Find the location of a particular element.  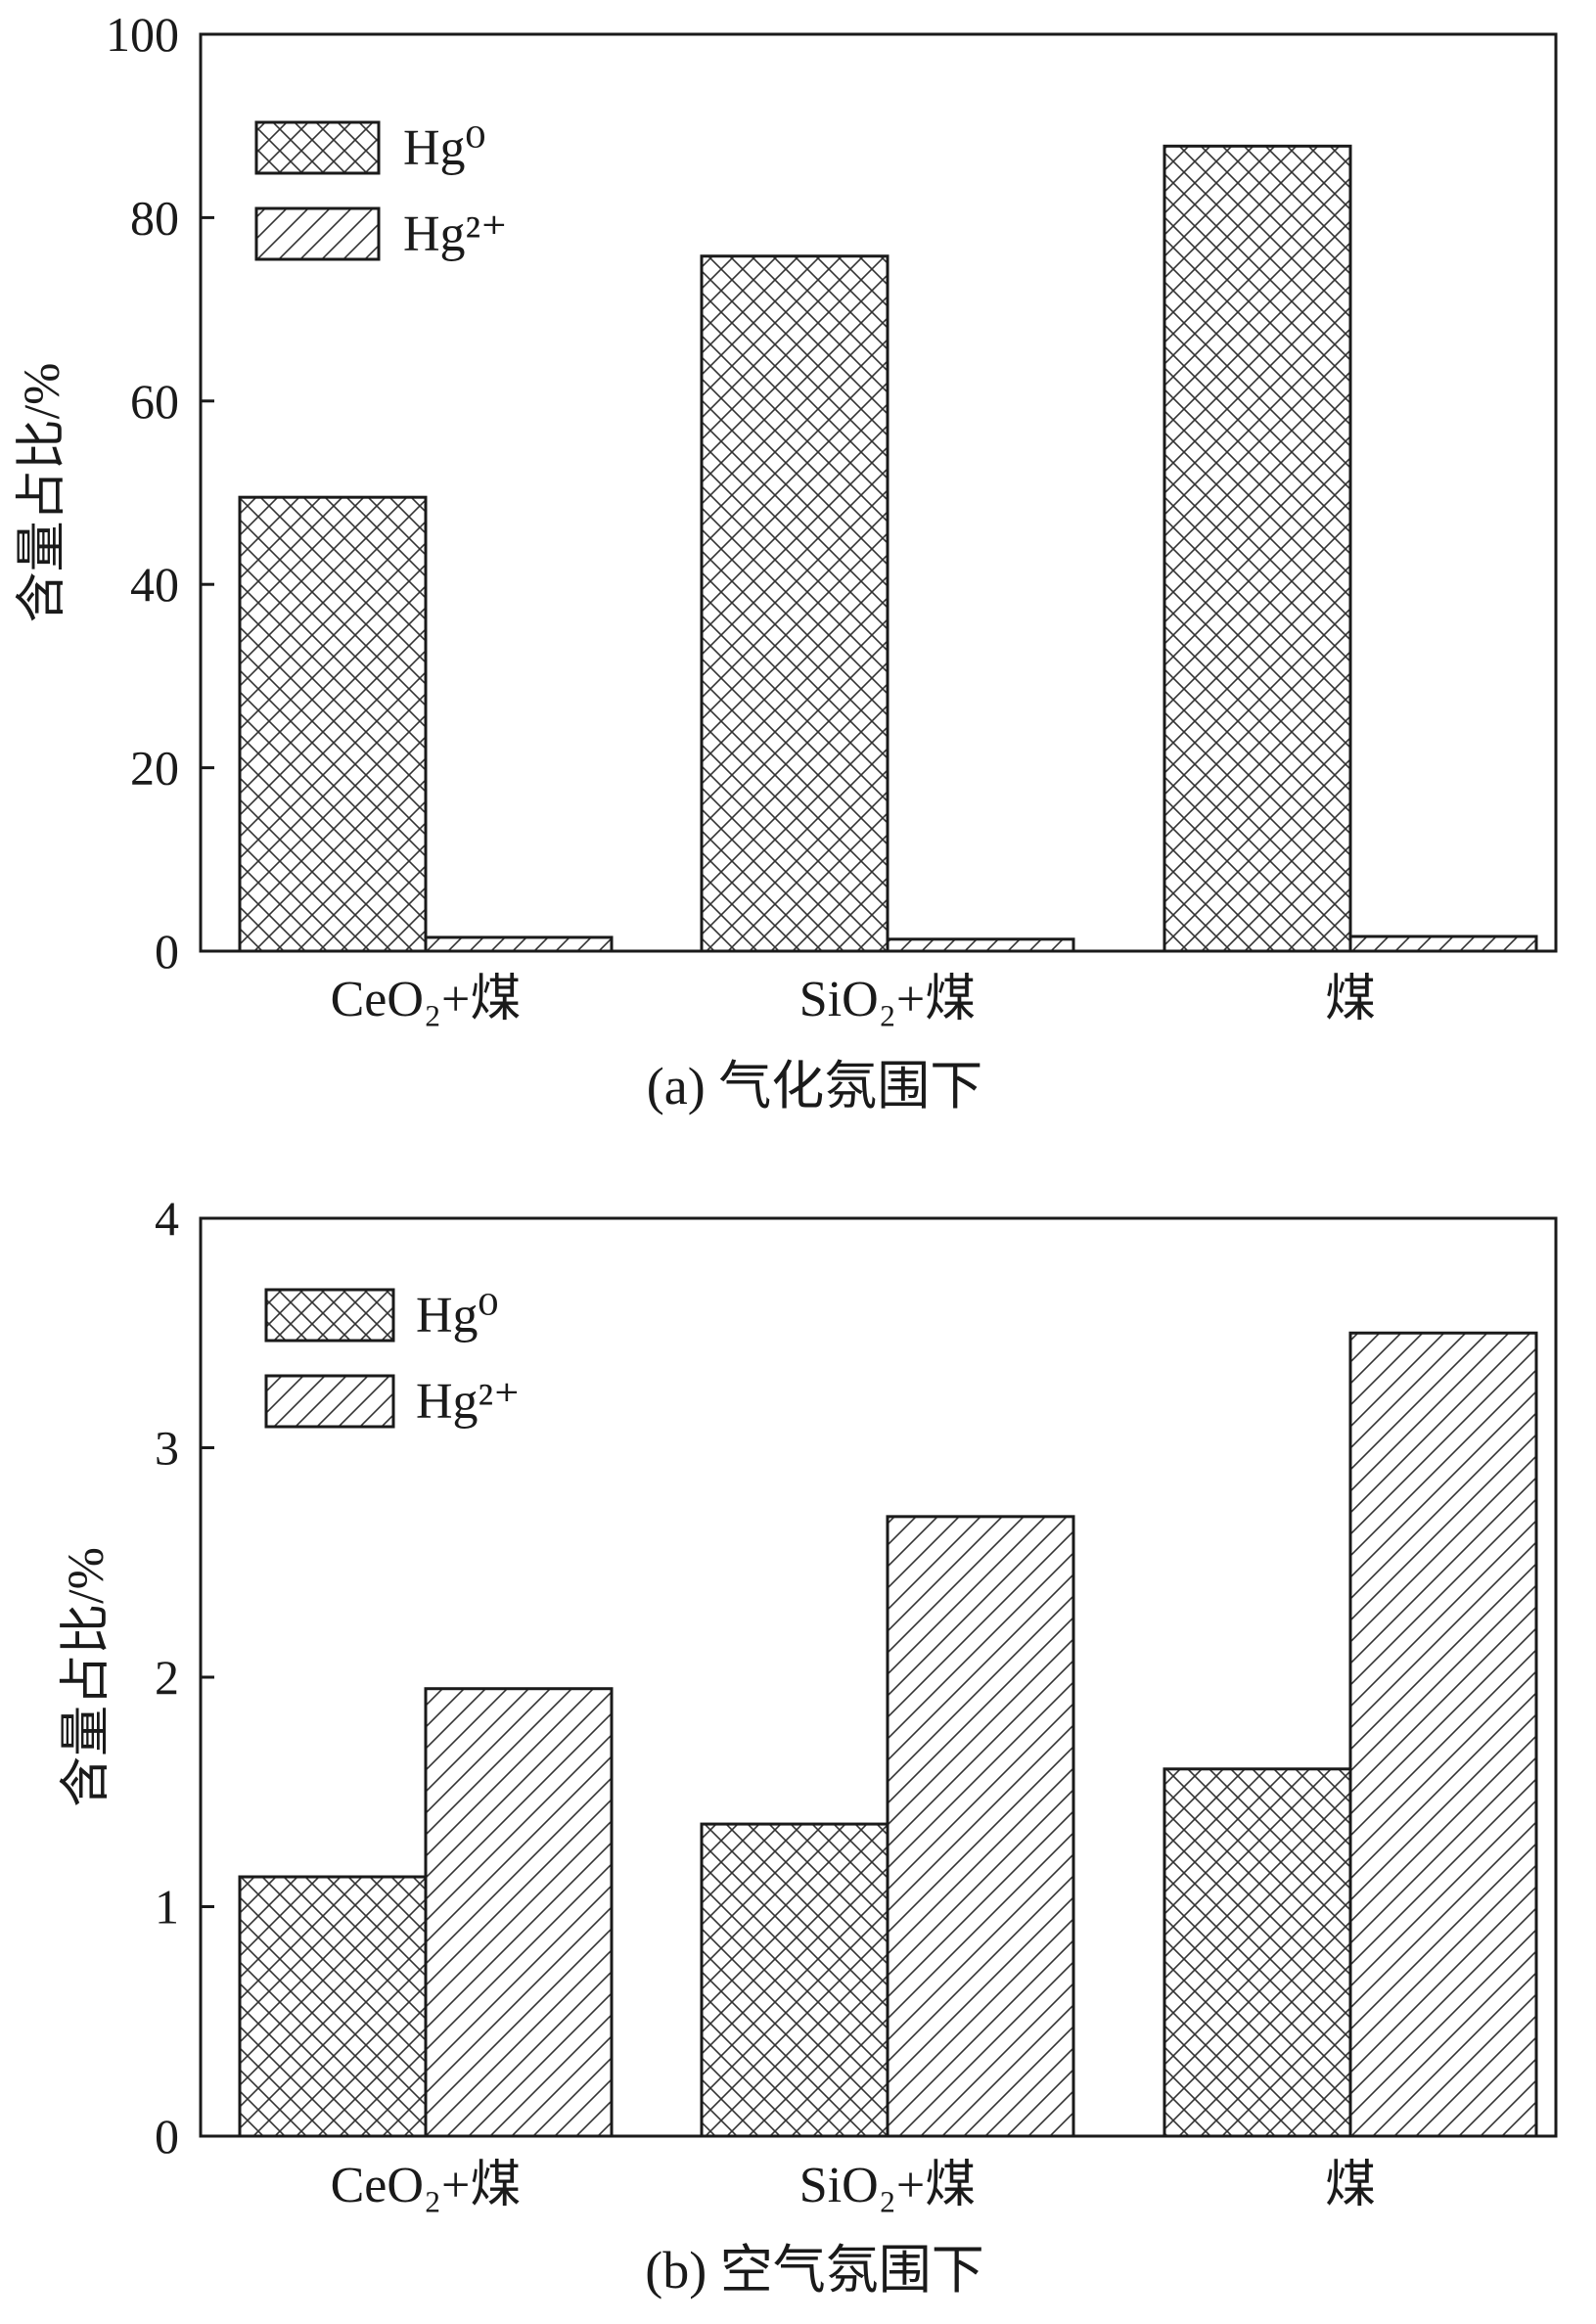

y-tick-label: 20 is located at coordinates (154, 769).